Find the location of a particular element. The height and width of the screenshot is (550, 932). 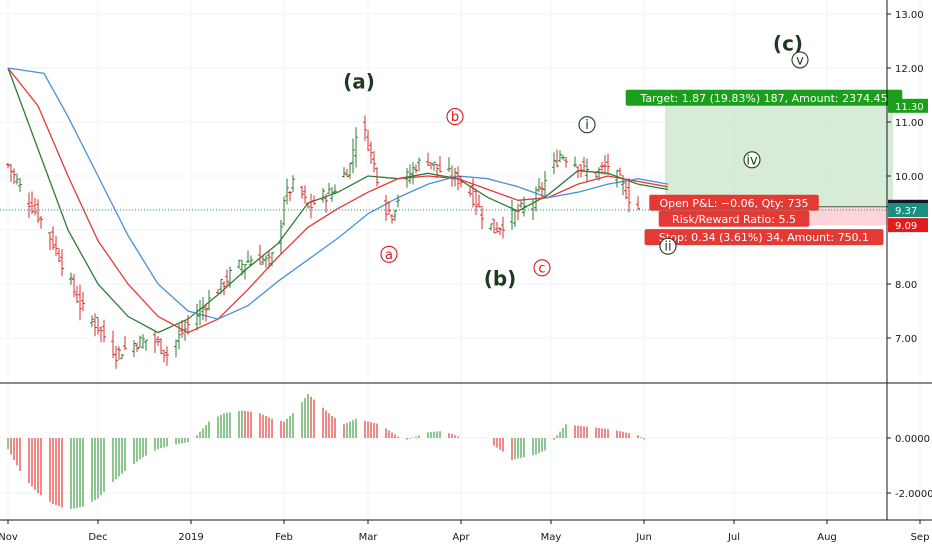

wave-label-text: a is located at coordinates (389, 255).